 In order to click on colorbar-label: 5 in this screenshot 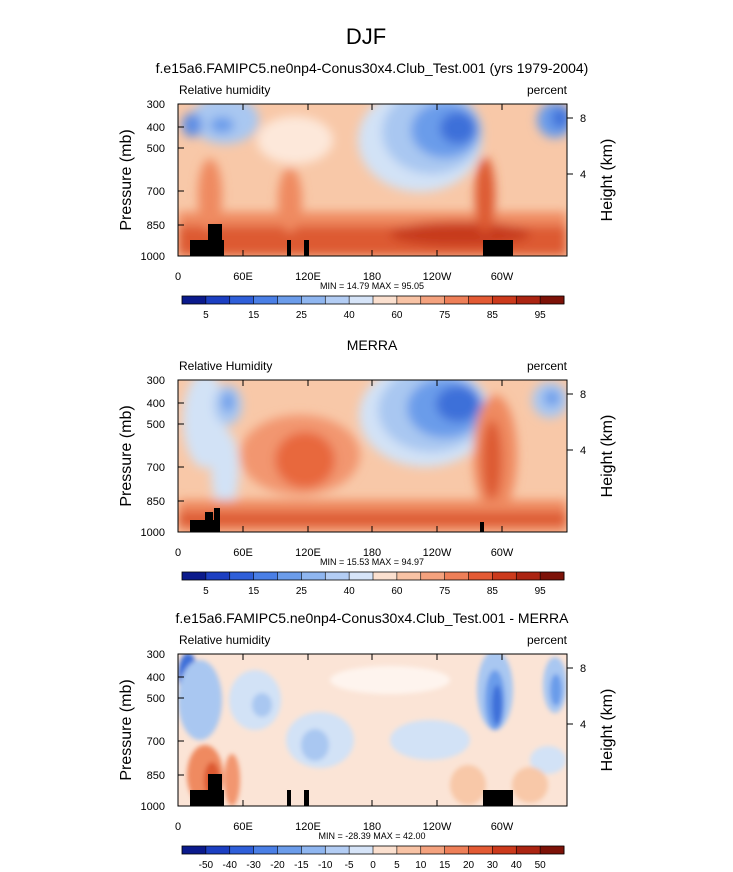, I will do `click(206, 591)`.